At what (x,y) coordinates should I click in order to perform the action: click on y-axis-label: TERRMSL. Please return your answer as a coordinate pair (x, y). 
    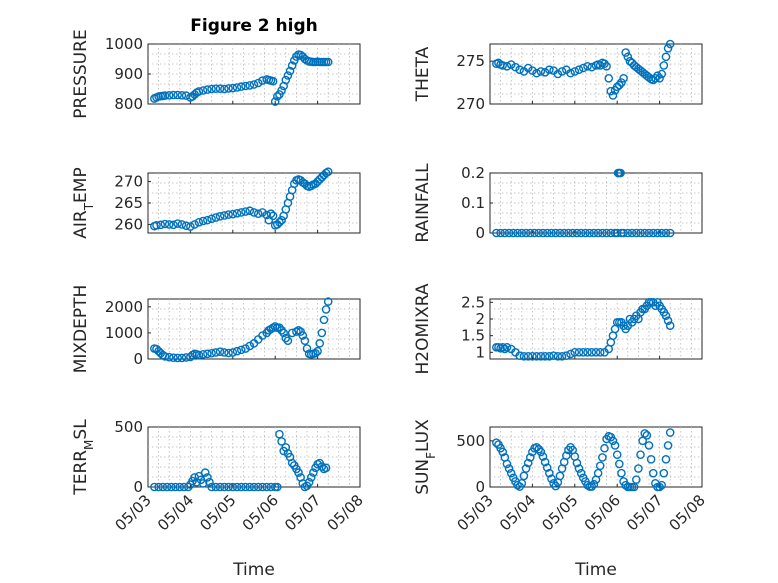
    Looking at the image, I should click on (83, 457).